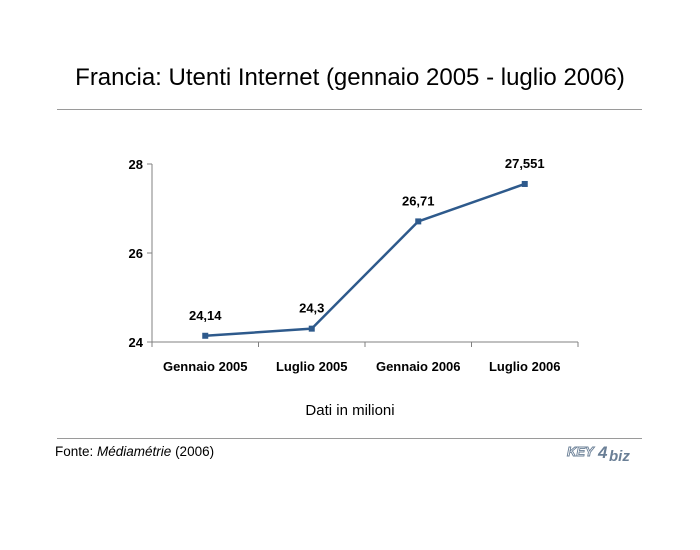  What do you see at coordinates (525, 163) in the screenshot?
I see `data-label: 27,551` at bounding box center [525, 163].